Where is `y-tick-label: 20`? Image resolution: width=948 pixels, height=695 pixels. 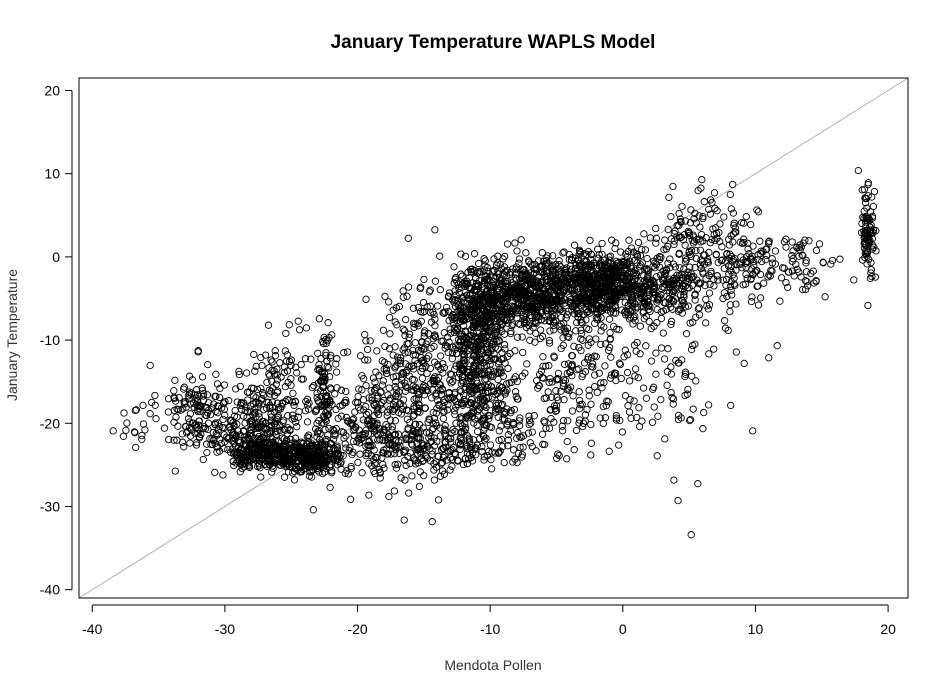
y-tick-label: 20 is located at coordinates (52, 90).